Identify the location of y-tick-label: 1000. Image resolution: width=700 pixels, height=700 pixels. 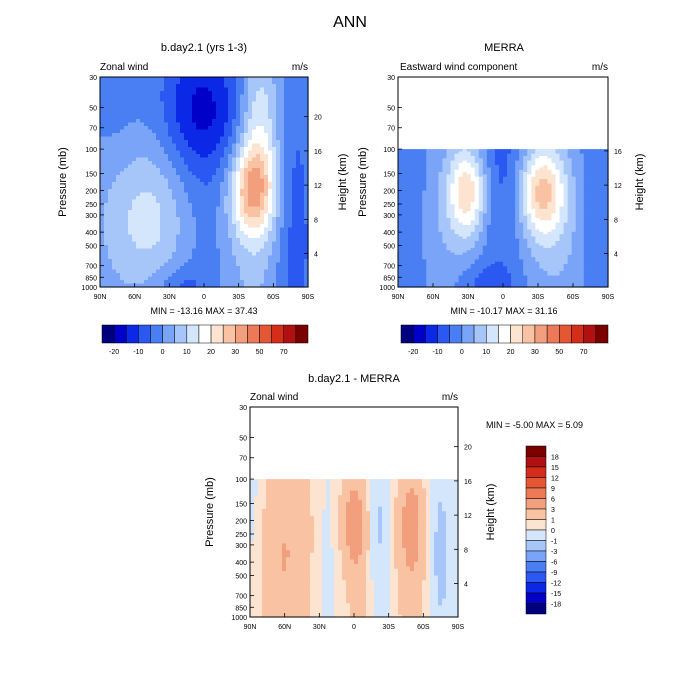
(89, 288).